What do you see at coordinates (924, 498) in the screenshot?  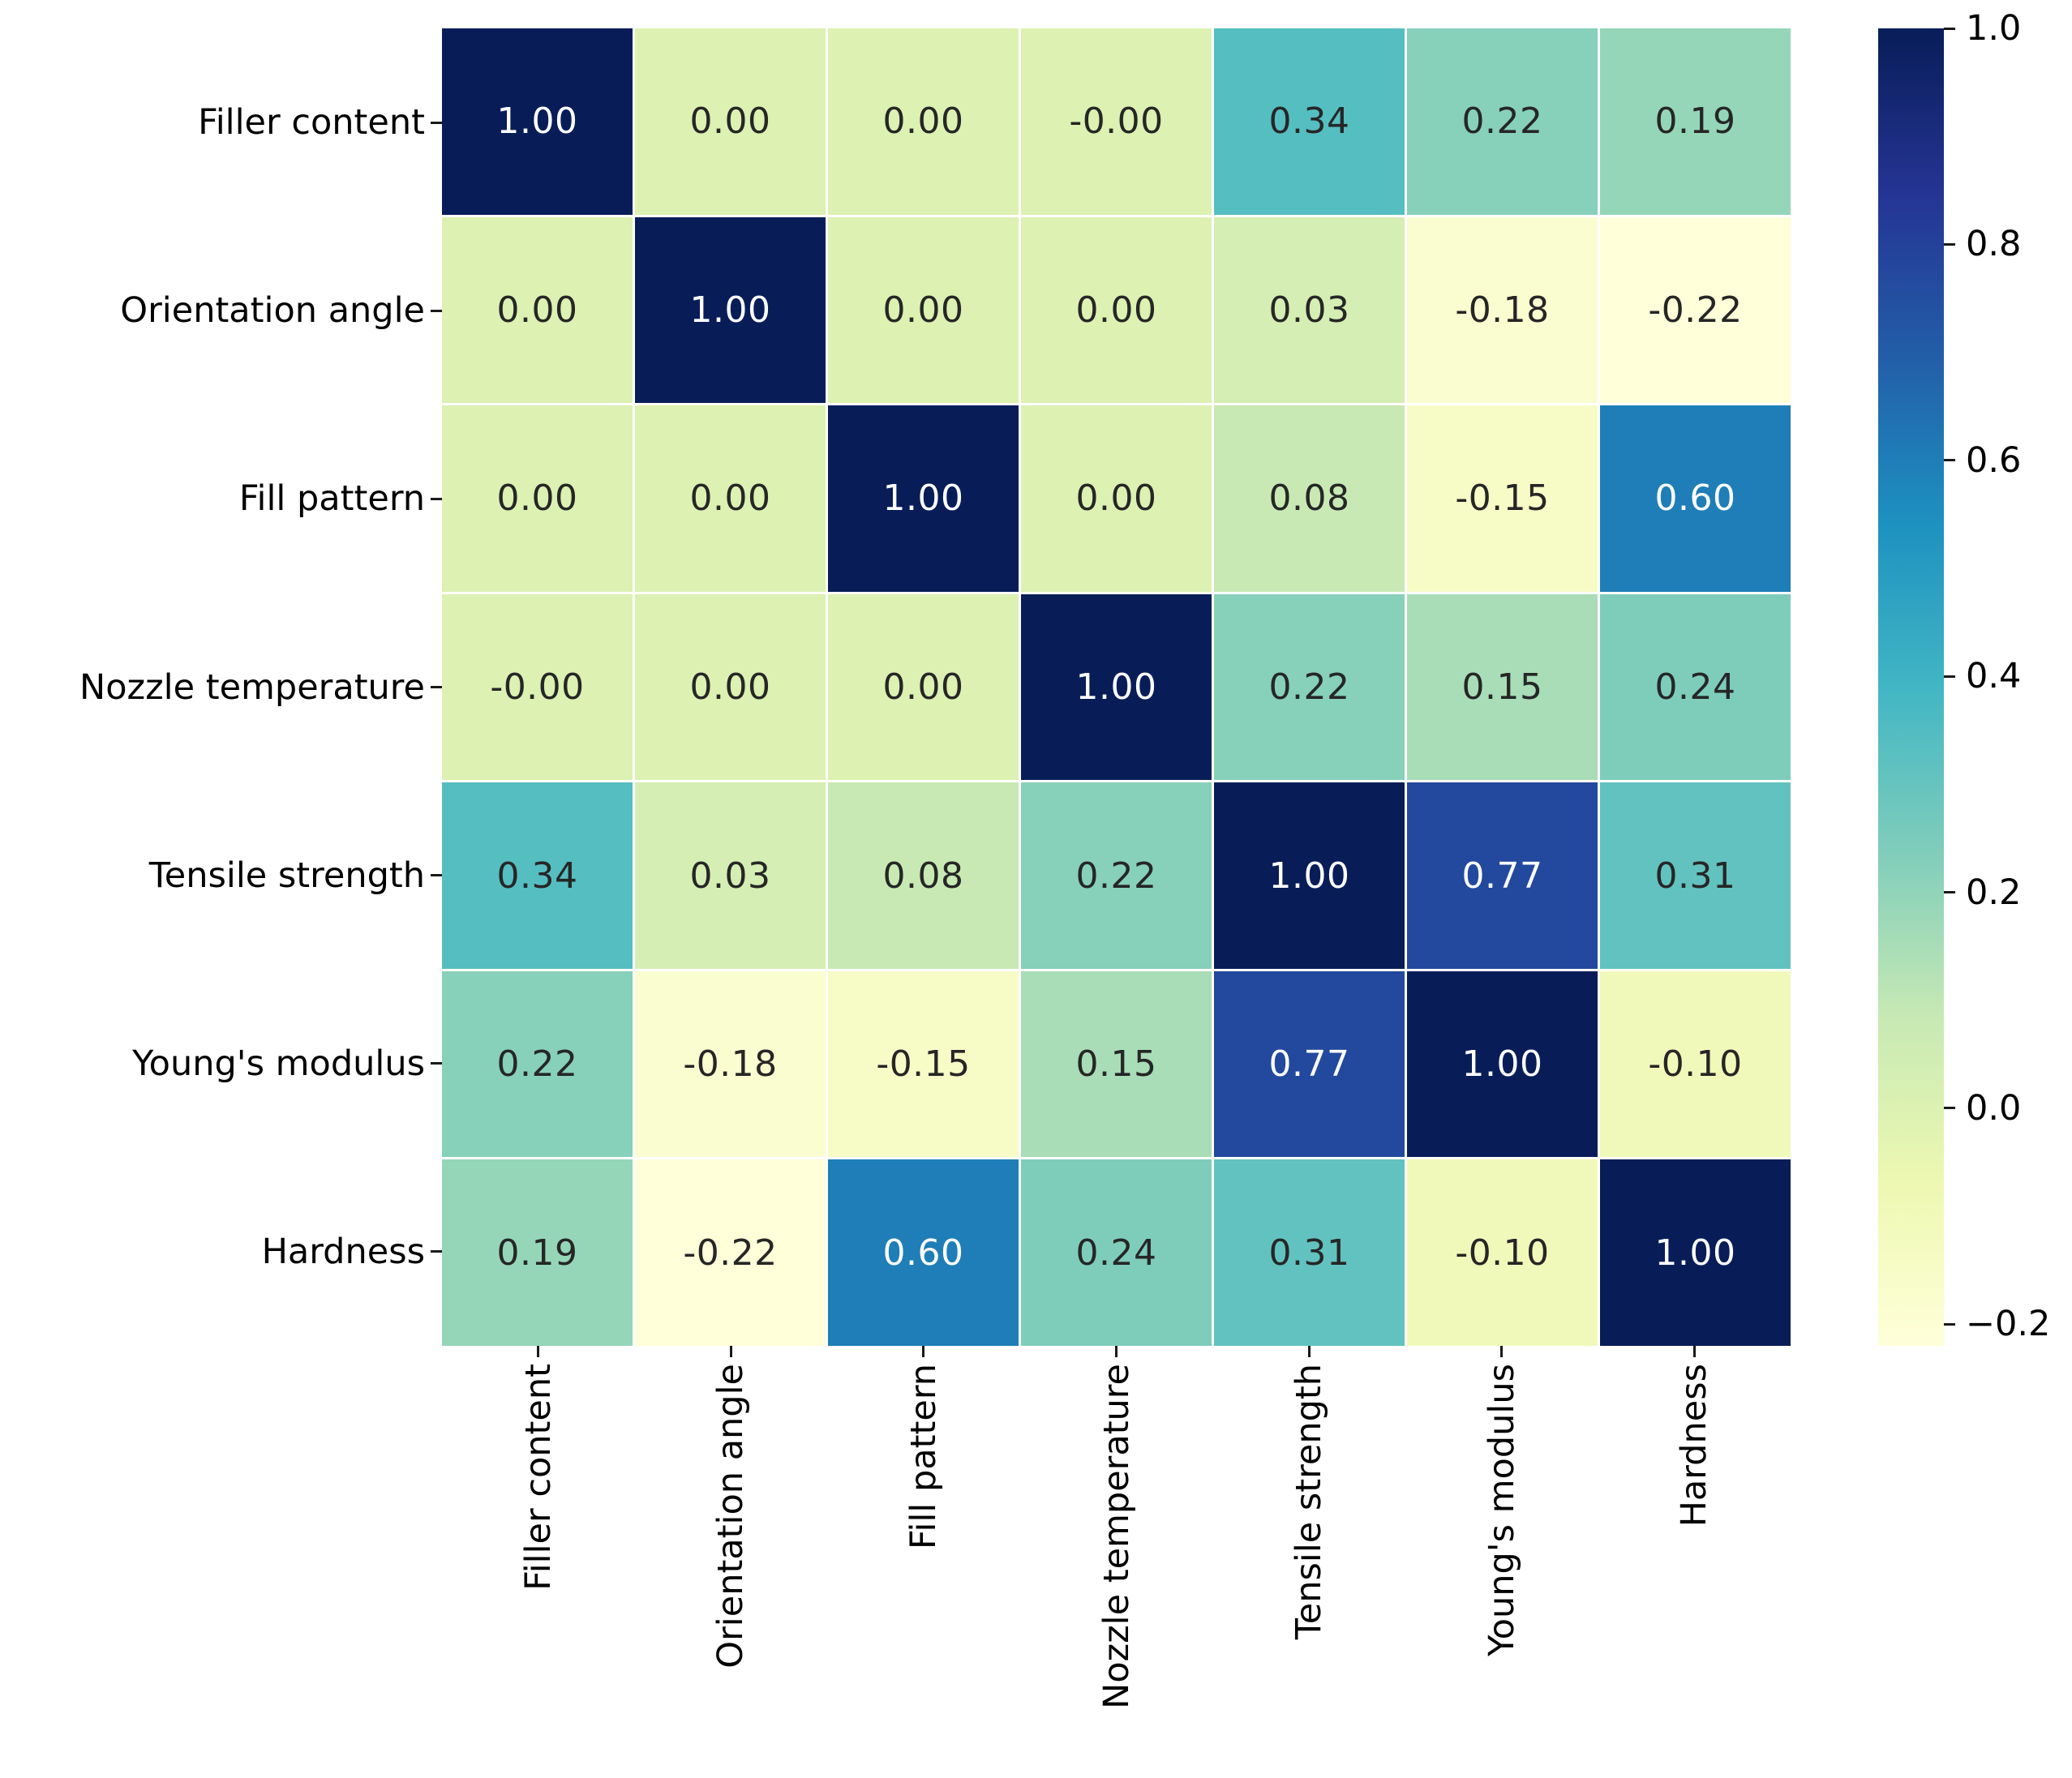 I see `heatmap-cell-r2c2: 1.00` at bounding box center [924, 498].